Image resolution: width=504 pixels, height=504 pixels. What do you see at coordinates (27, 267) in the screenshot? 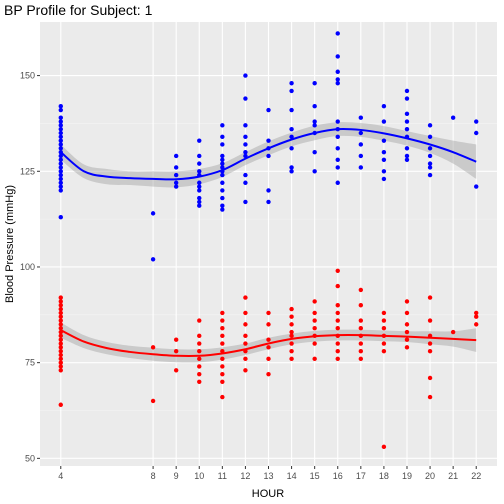
I see `y-tick-label: 100` at bounding box center [27, 267].